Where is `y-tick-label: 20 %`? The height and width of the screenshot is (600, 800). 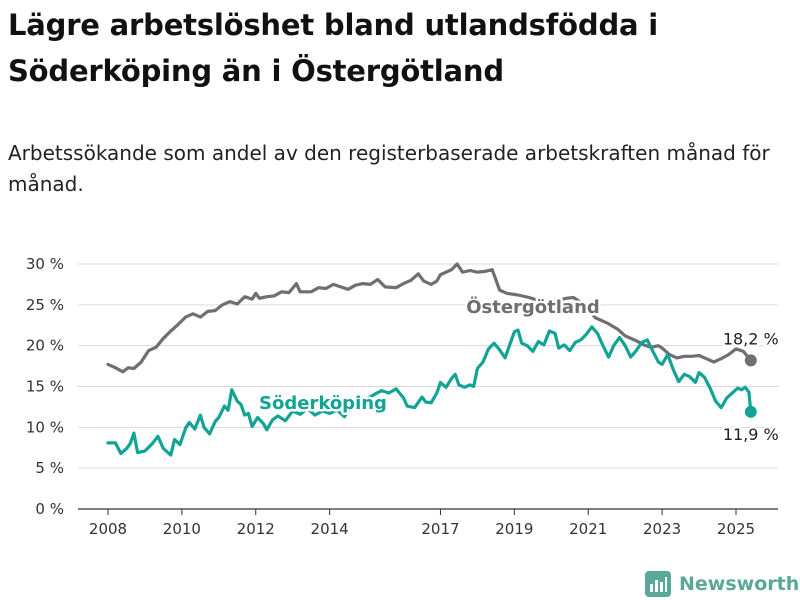
y-tick-label: 20 % is located at coordinates (45, 346).